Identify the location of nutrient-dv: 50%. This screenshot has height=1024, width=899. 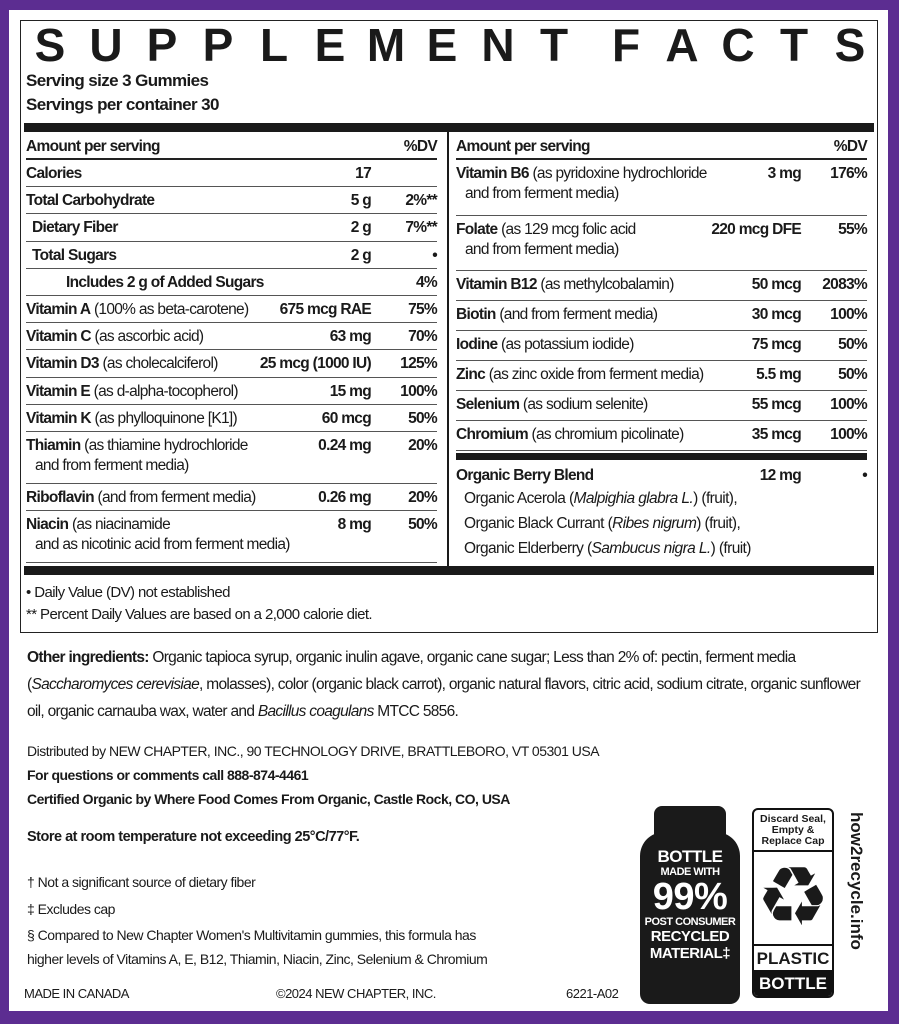
(423, 418).